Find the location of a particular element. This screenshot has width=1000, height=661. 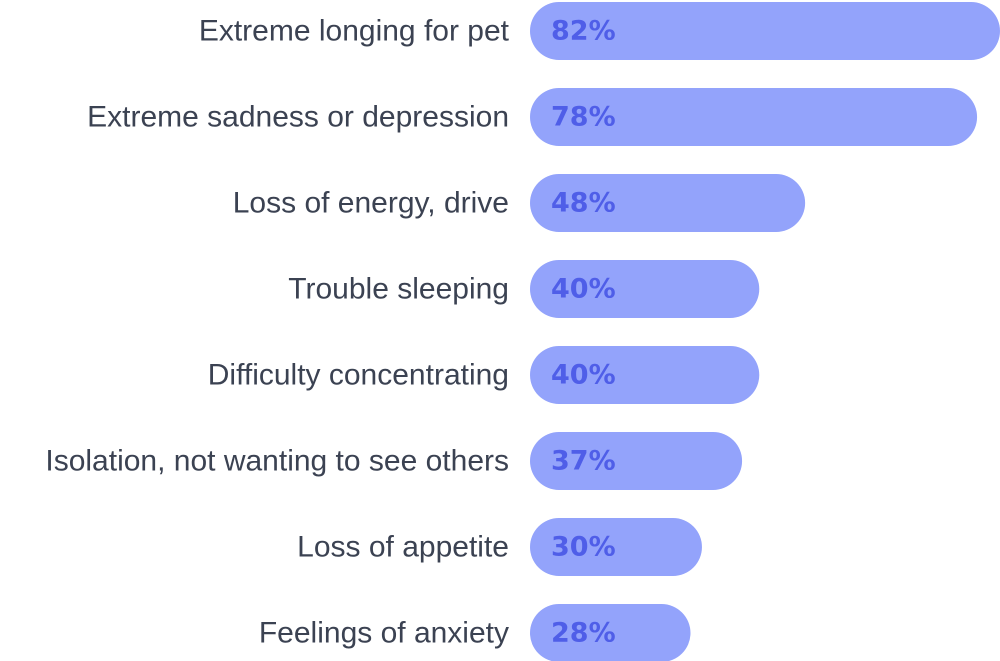

bar-row: Difficulty concentrating 40% is located at coordinates (484, 375).